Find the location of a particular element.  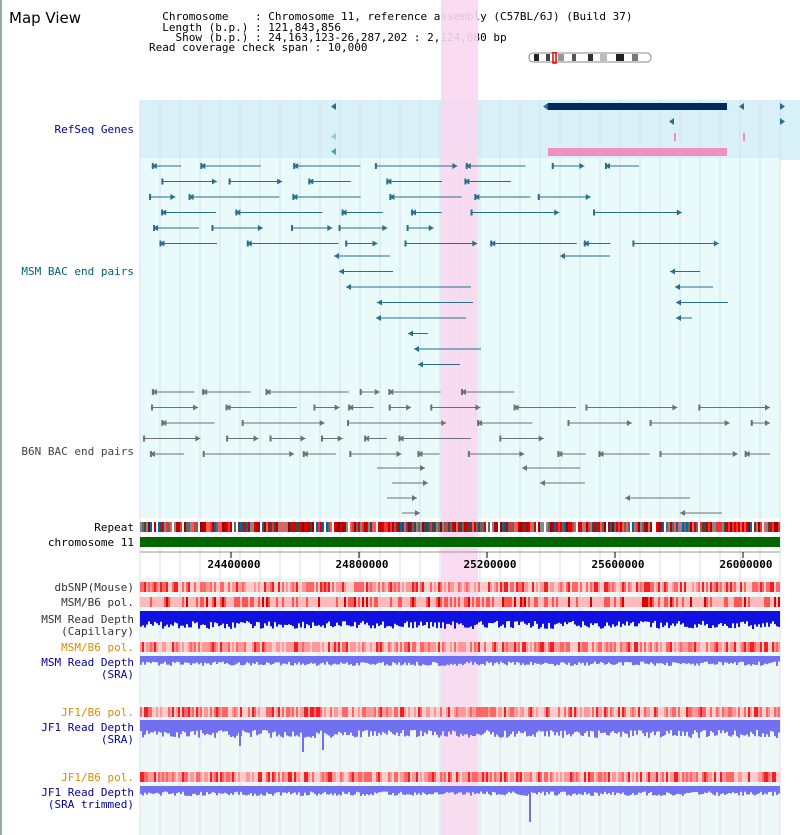

msm-depth-sra-sub: (SRA) is located at coordinates (117, 674).